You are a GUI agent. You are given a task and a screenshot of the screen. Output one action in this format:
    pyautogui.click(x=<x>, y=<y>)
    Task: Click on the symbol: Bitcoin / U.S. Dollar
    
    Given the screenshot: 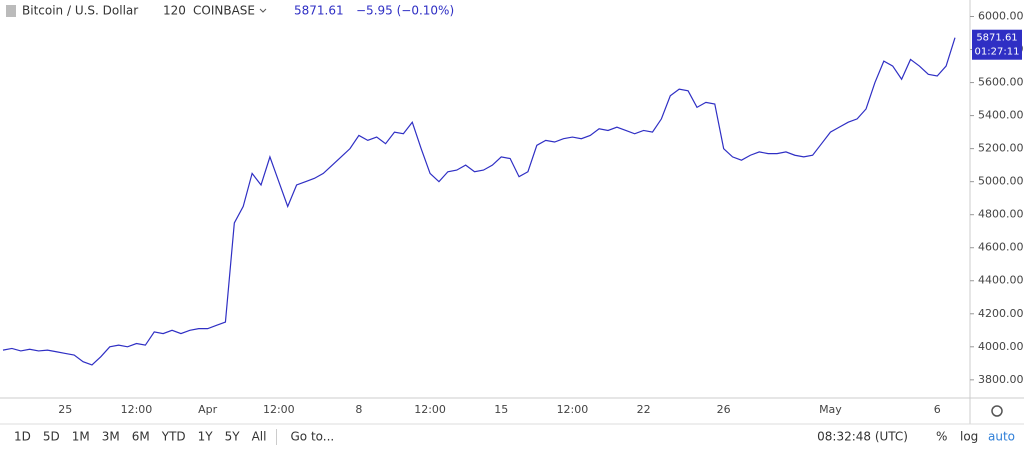 What is the action you would take?
    pyautogui.click(x=80, y=11)
    